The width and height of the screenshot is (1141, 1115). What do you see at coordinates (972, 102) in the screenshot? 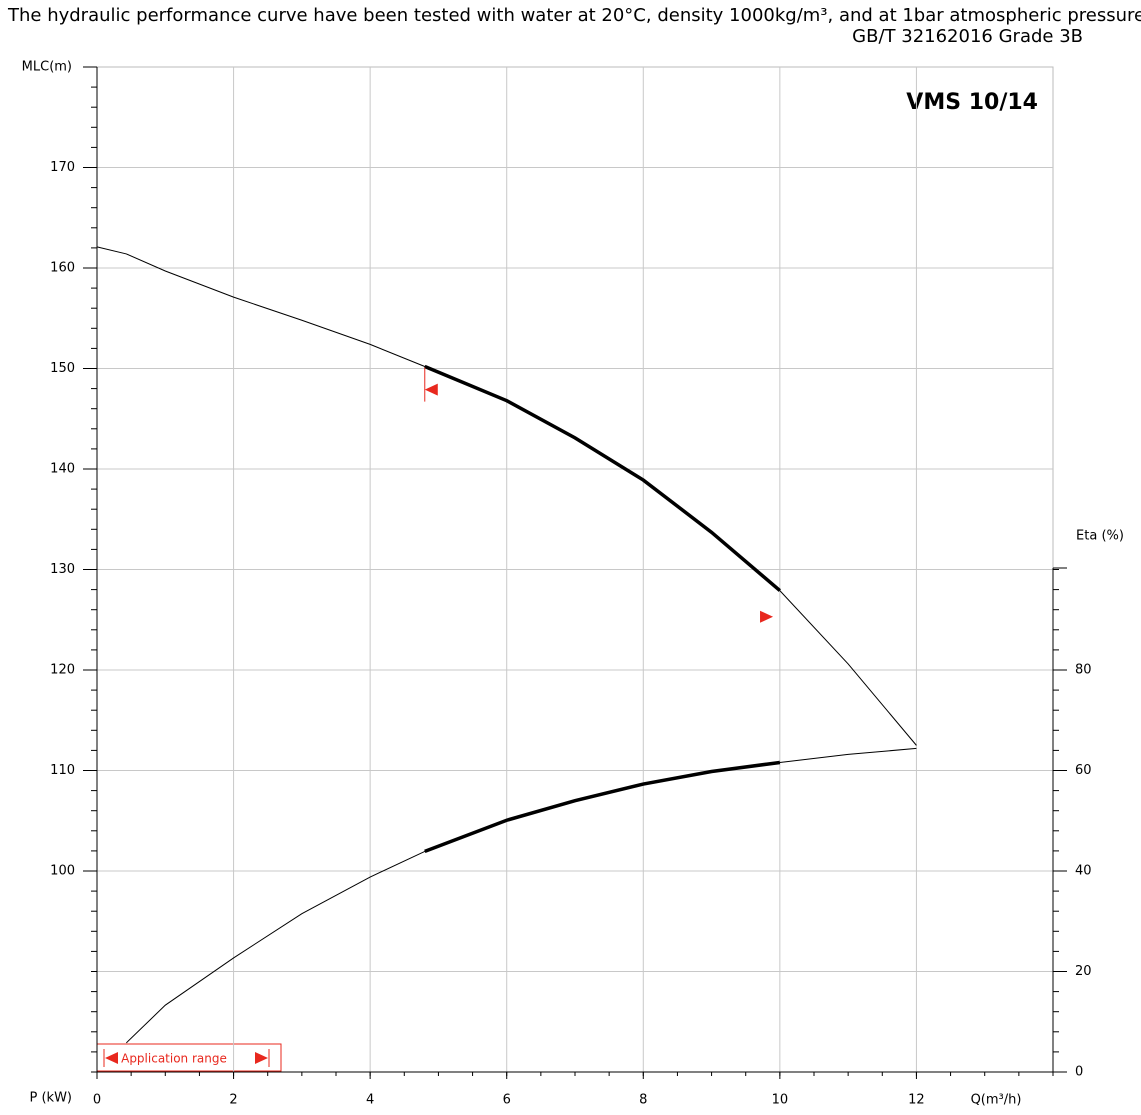
I see `model-label: VMS 10/14` at bounding box center [972, 102].